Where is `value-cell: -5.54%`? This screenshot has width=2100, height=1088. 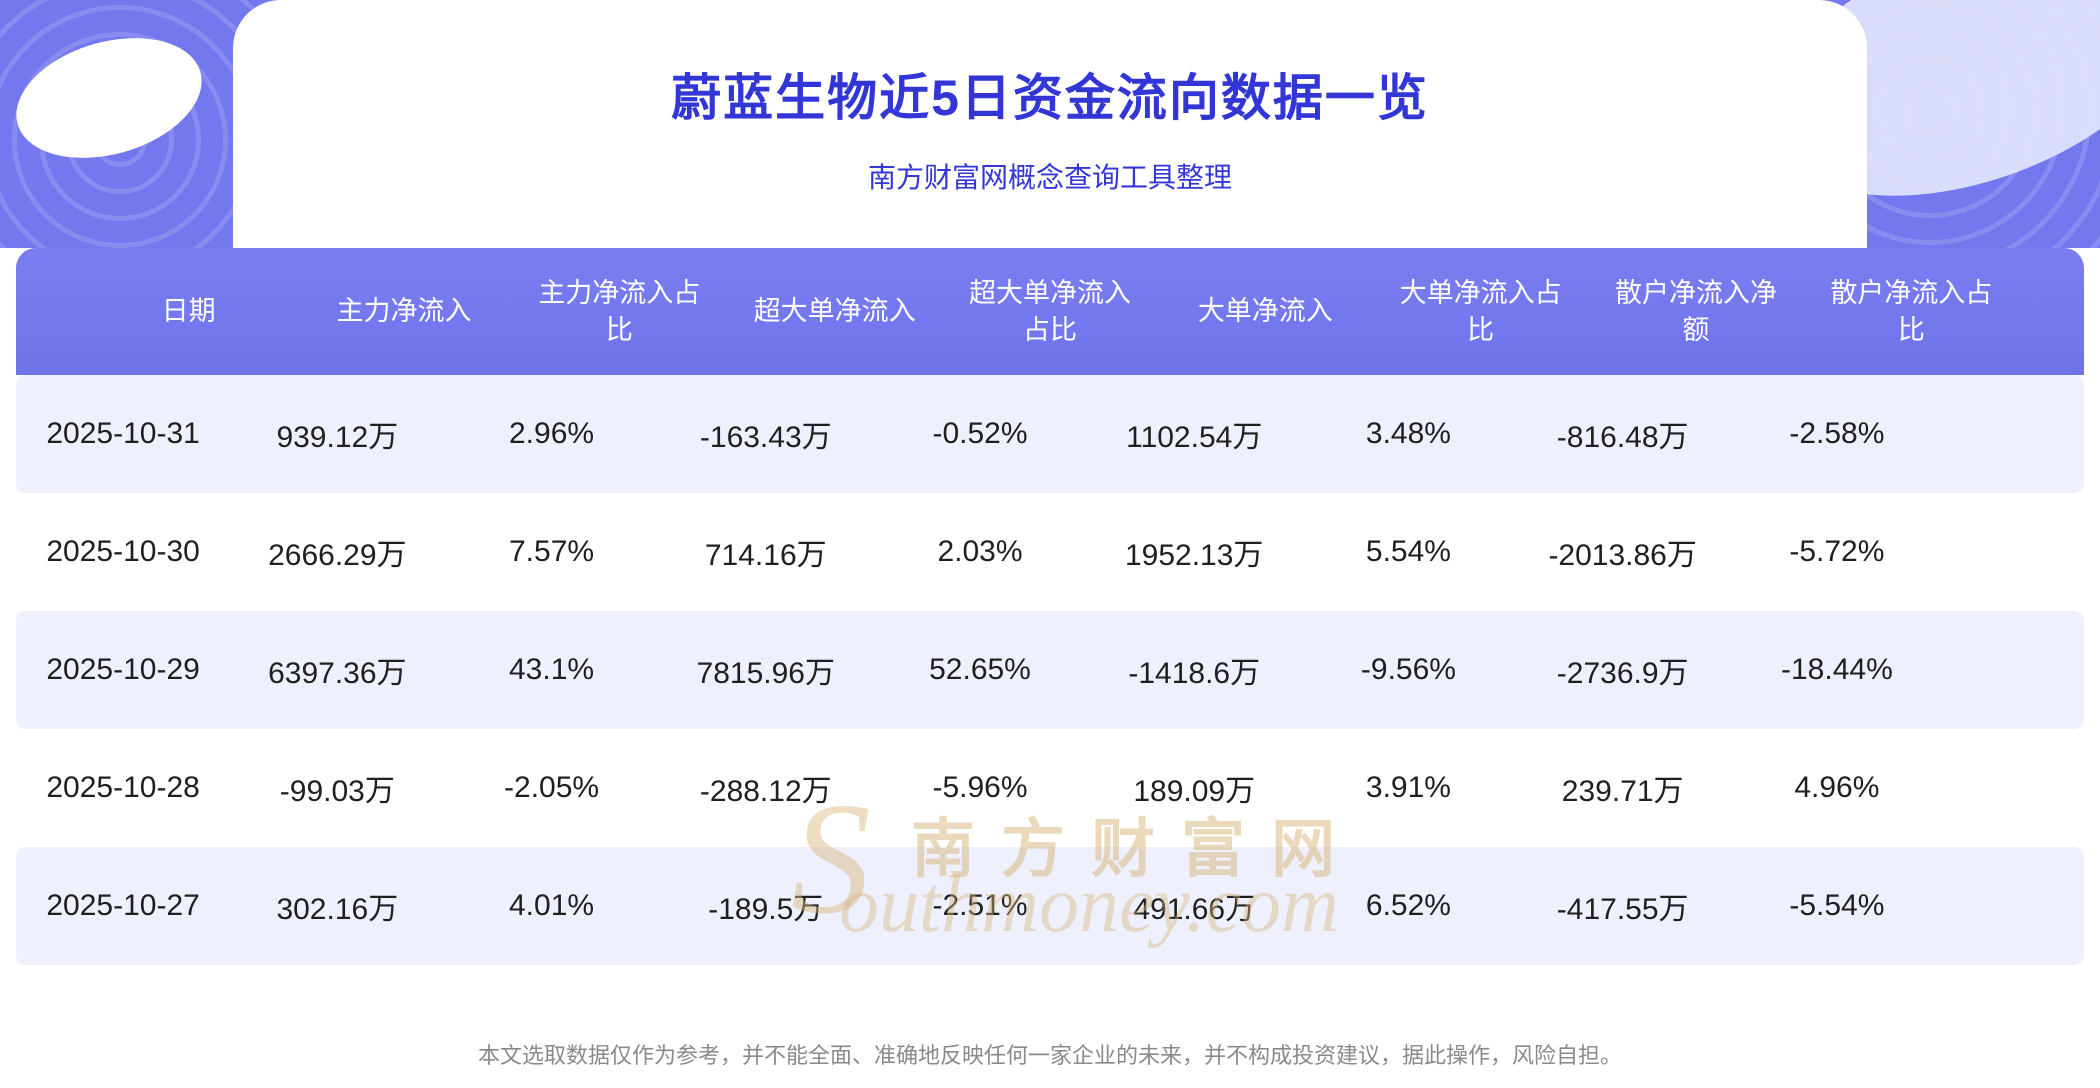
value-cell: -5.54% is located at coordinates (1837, 905).